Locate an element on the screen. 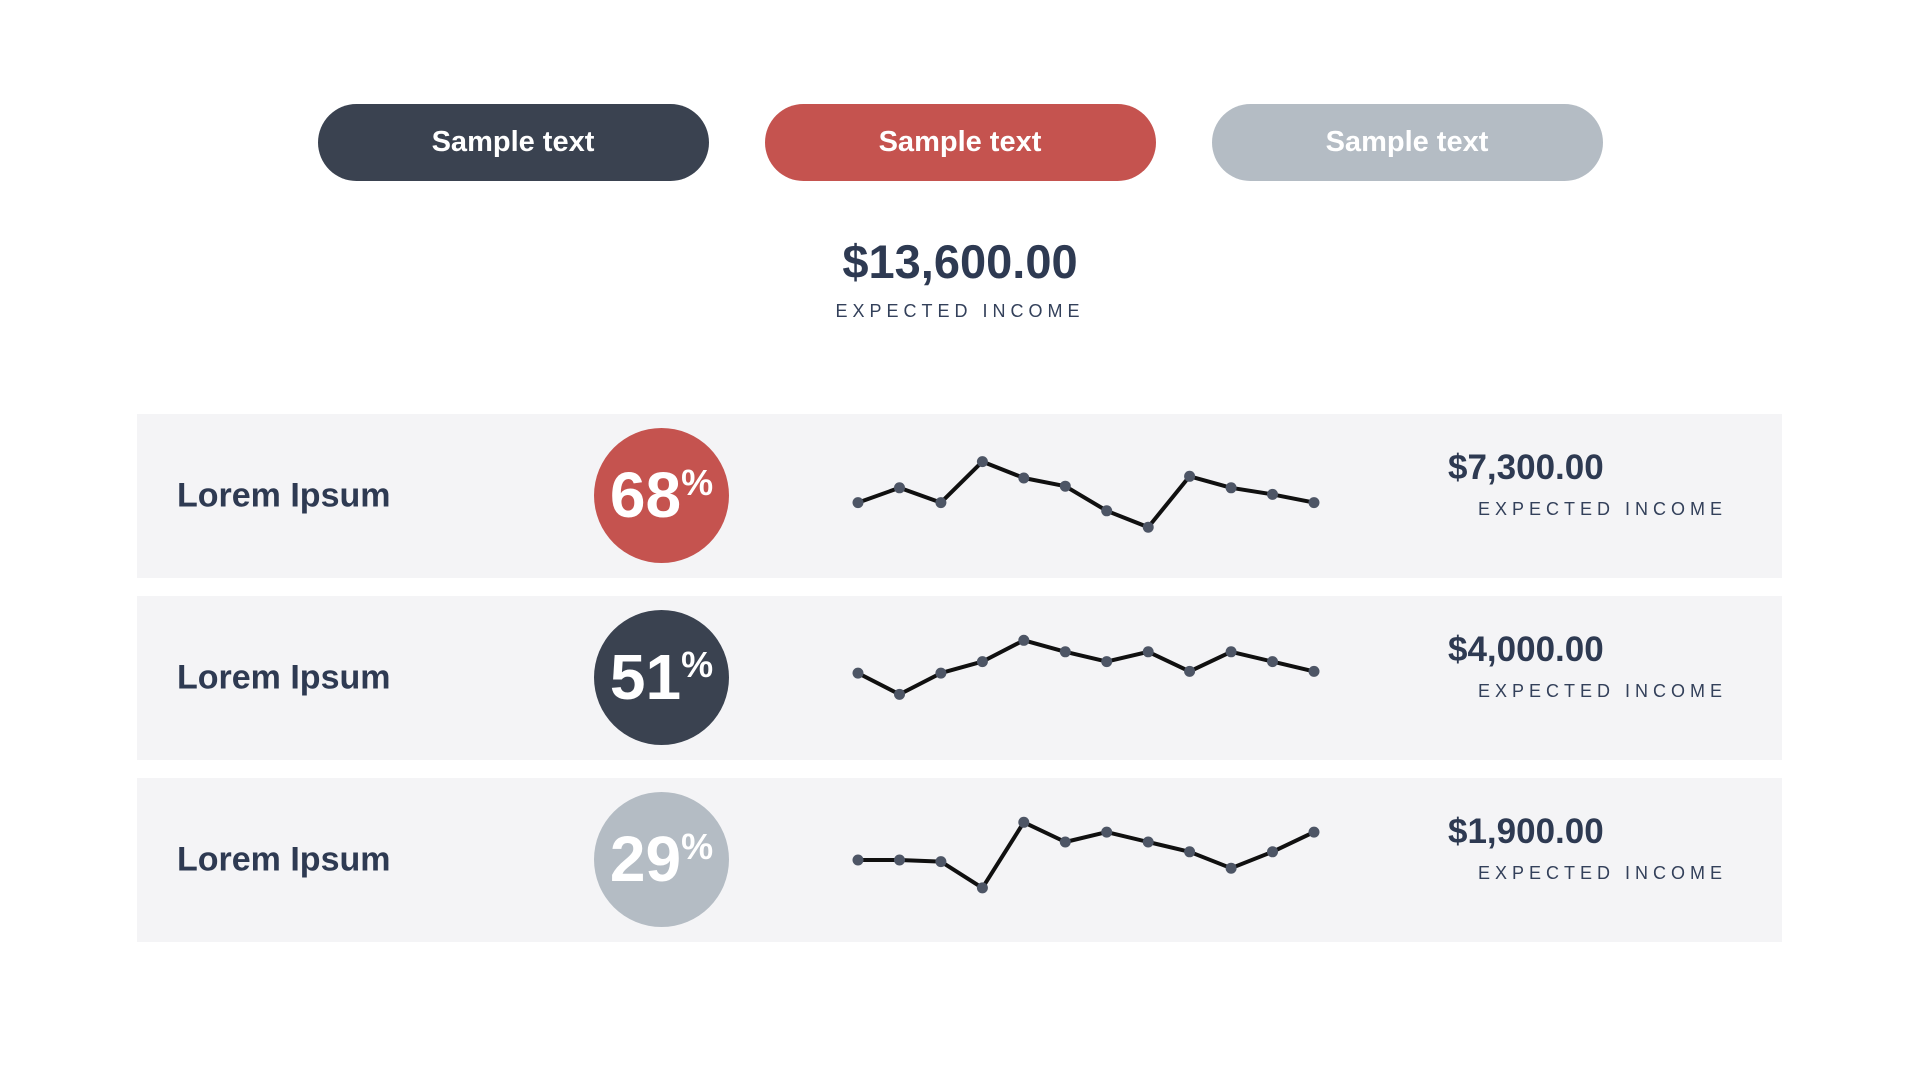  total-expected-income-label: EXPECTED INCOME is located at coordinates (960, 311).